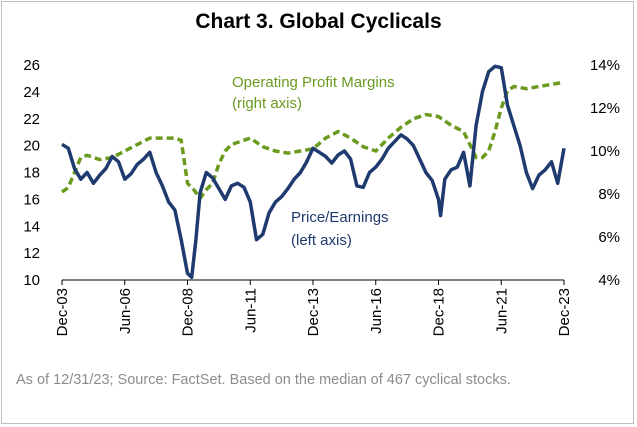 The width and height of the screenshot is (637, 427). Describe the element at coordinates (313, 82) in the screenshot. I see `margin-annotation-line1: Operating Profit Margins` at that location.